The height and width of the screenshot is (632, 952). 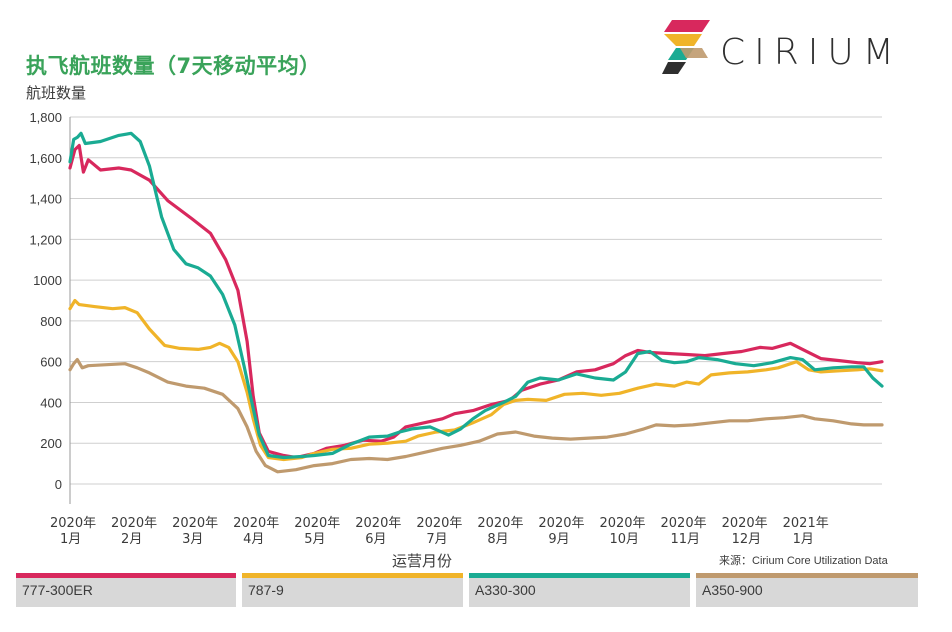 I want to click on x-tick-month: 6月, so click(x=375, y=539).